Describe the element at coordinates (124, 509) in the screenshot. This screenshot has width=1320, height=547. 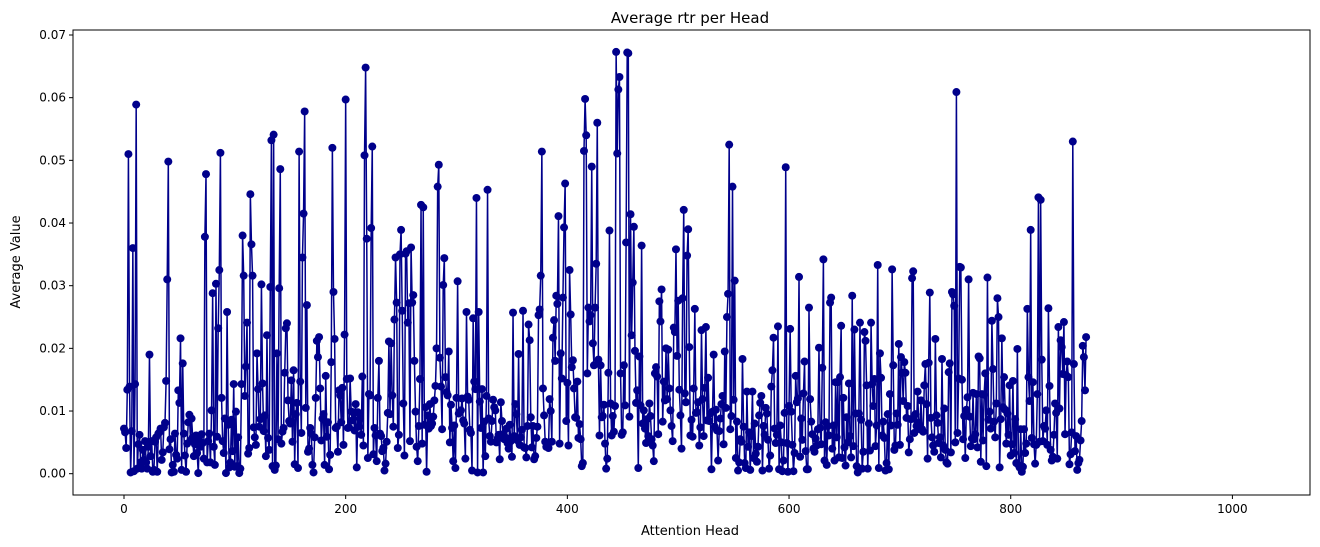
I see `x-tick-label: 0` at that location.